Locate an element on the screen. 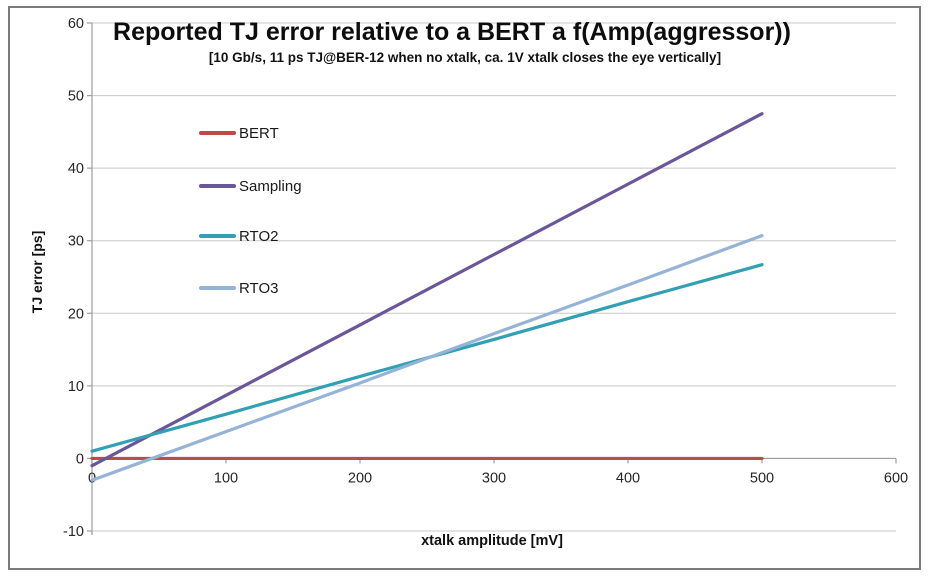 The height and width of the screenshot is (577, 928). x-tick-label: 200 is located at coordinates (360, 478).